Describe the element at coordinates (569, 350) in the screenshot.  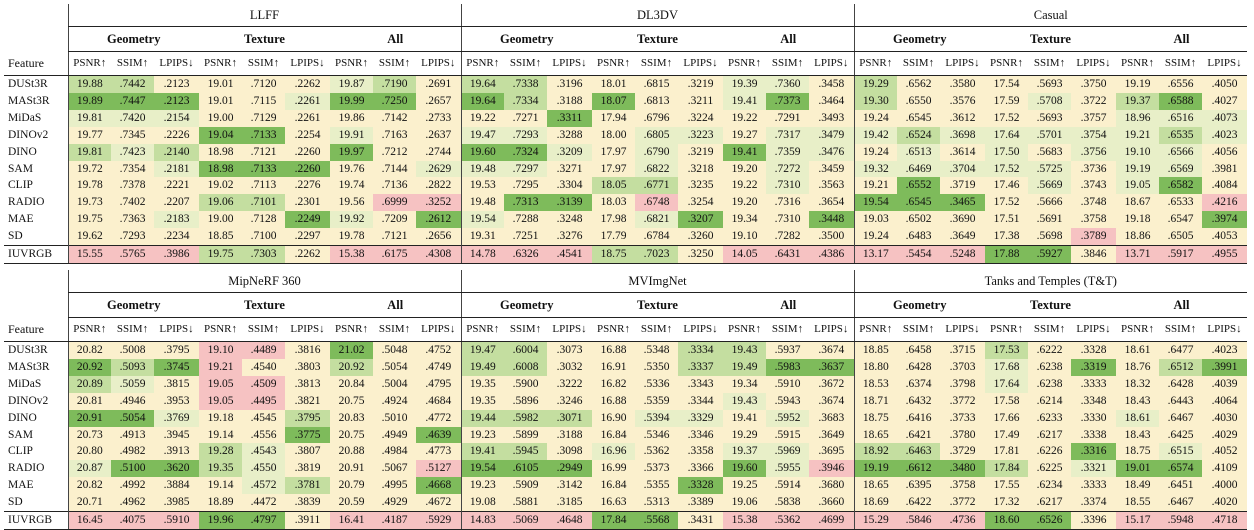
I see `metric-value-cell: .3073` at that location.